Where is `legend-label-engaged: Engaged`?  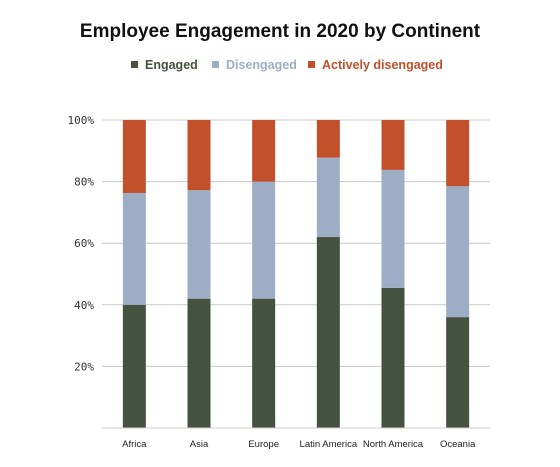 legend-label-engaged: Engaged is located at coordinates (171, 65).